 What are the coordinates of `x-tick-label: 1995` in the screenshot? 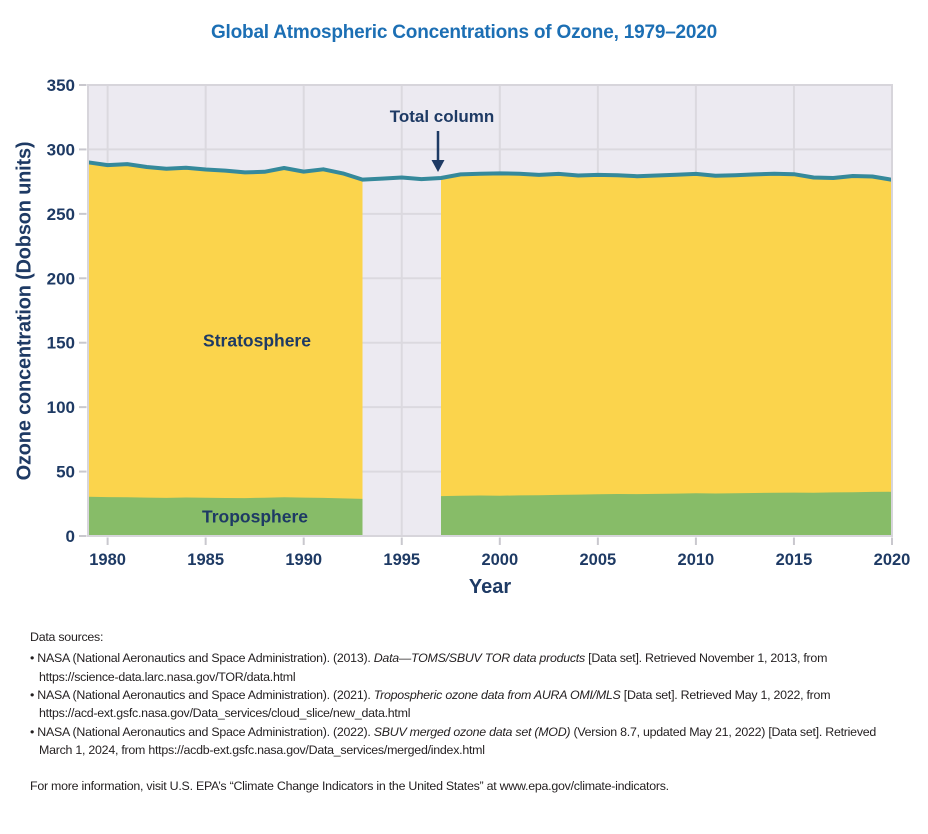 It's located at (401, 560).